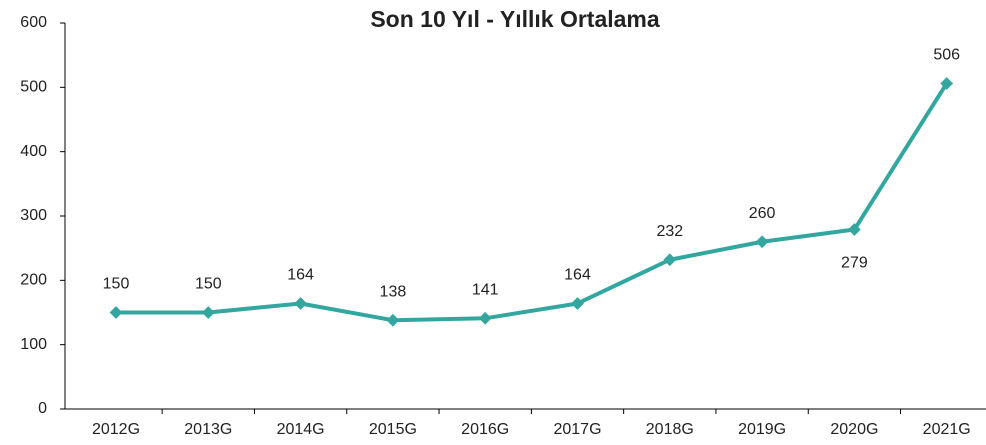 Image resolution: width=986 pixels, height=445 pixels. What do you see at coordinates (947, 429) in the screenshot?
I see `x-tick-label: 2021G` at bounding box center [947, 429].